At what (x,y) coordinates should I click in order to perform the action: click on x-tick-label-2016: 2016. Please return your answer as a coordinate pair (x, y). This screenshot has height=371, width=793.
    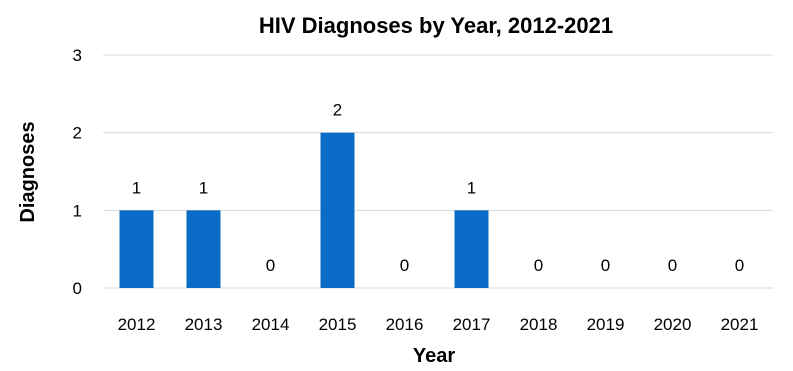
    Looking at the image, I should click on (405, 324).